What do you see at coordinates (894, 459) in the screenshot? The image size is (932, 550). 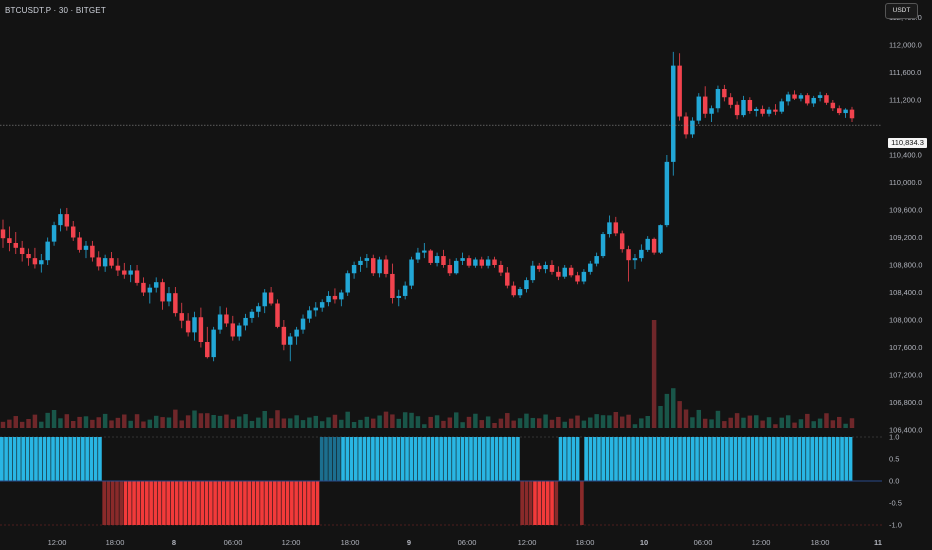 I see `osc-tick-label: 0.5` at bounding box center [894, 459].